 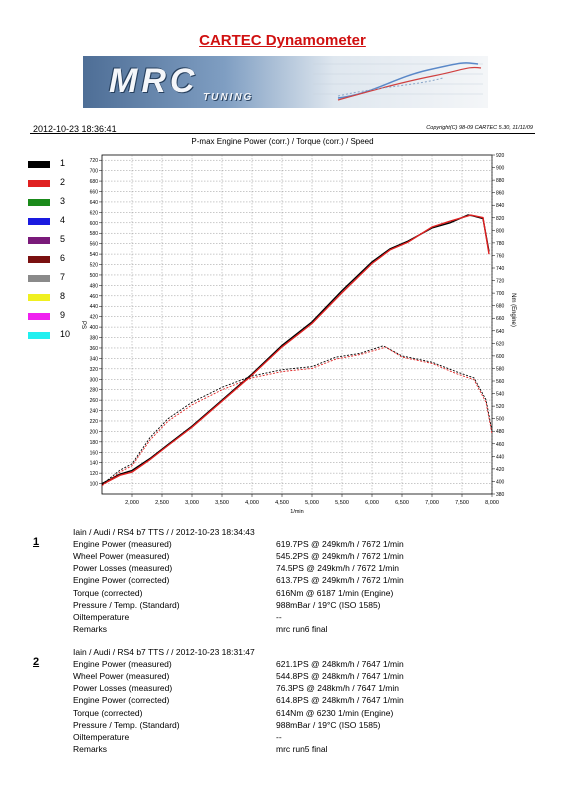 What do you see at coordinates (337, 568) in the screenshot?
I see `result-value: 74.5PS @ 249km/h / 7672 1/min` at bounding box center [337, 568].